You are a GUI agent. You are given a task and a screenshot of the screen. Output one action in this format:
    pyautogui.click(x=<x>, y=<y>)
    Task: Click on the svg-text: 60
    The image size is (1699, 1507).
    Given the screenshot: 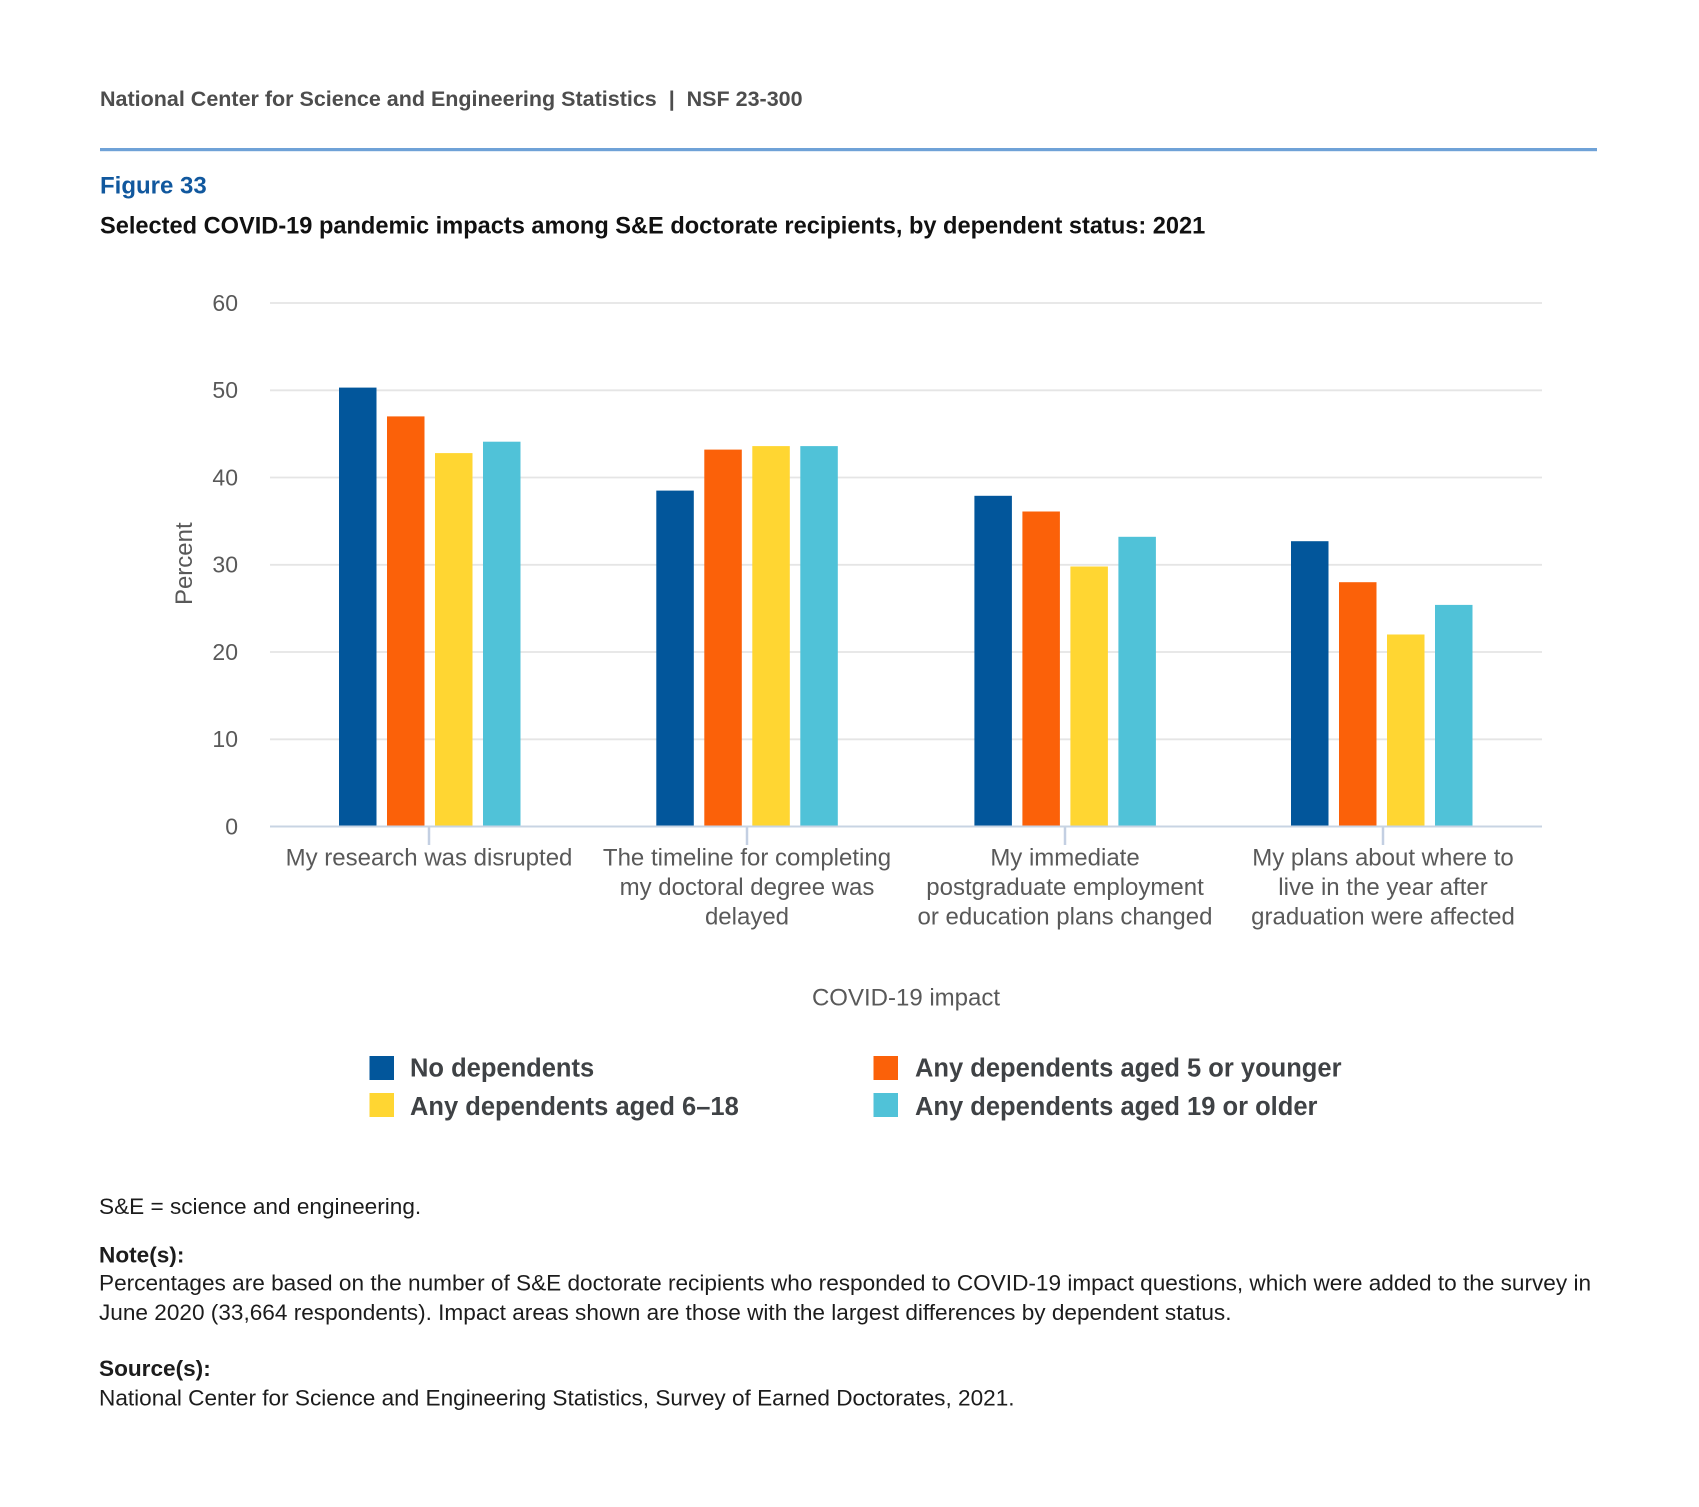 What is the action you would take?
    pyautogui.click(x=225, y=303)
    